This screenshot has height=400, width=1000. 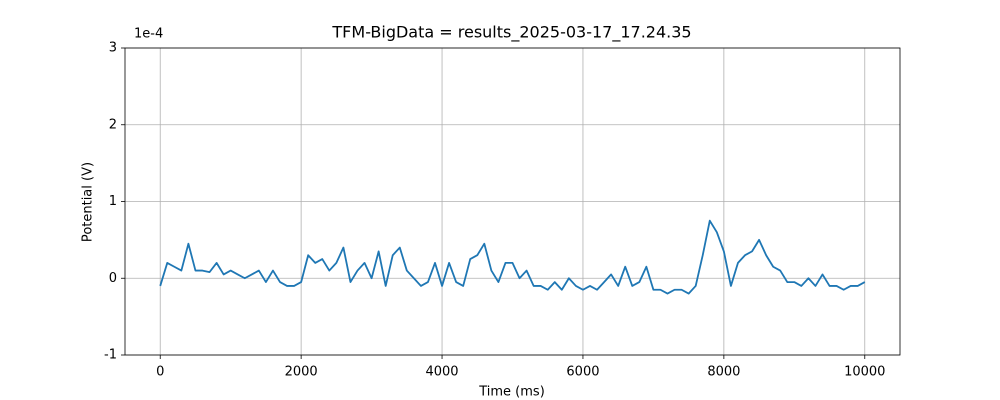 I want to click on y-tick-label: 3, so click(x=113, y=48).